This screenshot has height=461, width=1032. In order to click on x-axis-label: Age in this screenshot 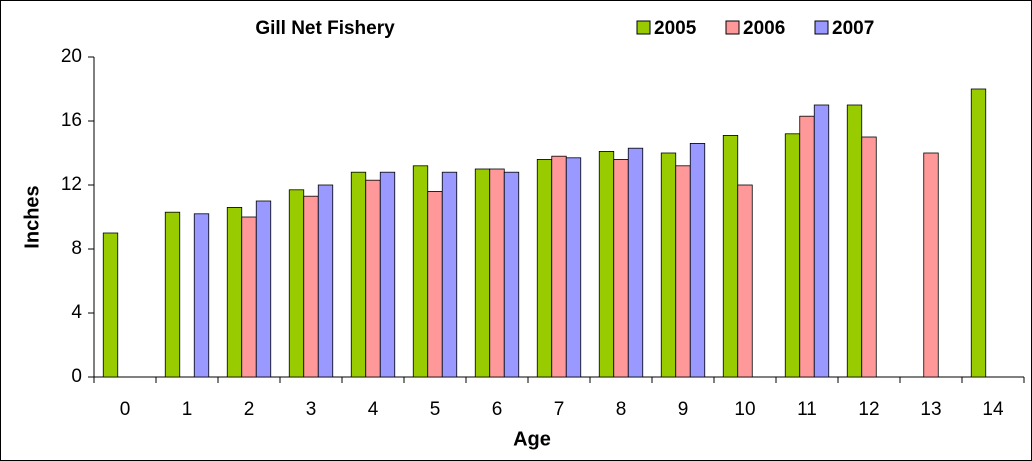, I will do `click(532, 439)`.